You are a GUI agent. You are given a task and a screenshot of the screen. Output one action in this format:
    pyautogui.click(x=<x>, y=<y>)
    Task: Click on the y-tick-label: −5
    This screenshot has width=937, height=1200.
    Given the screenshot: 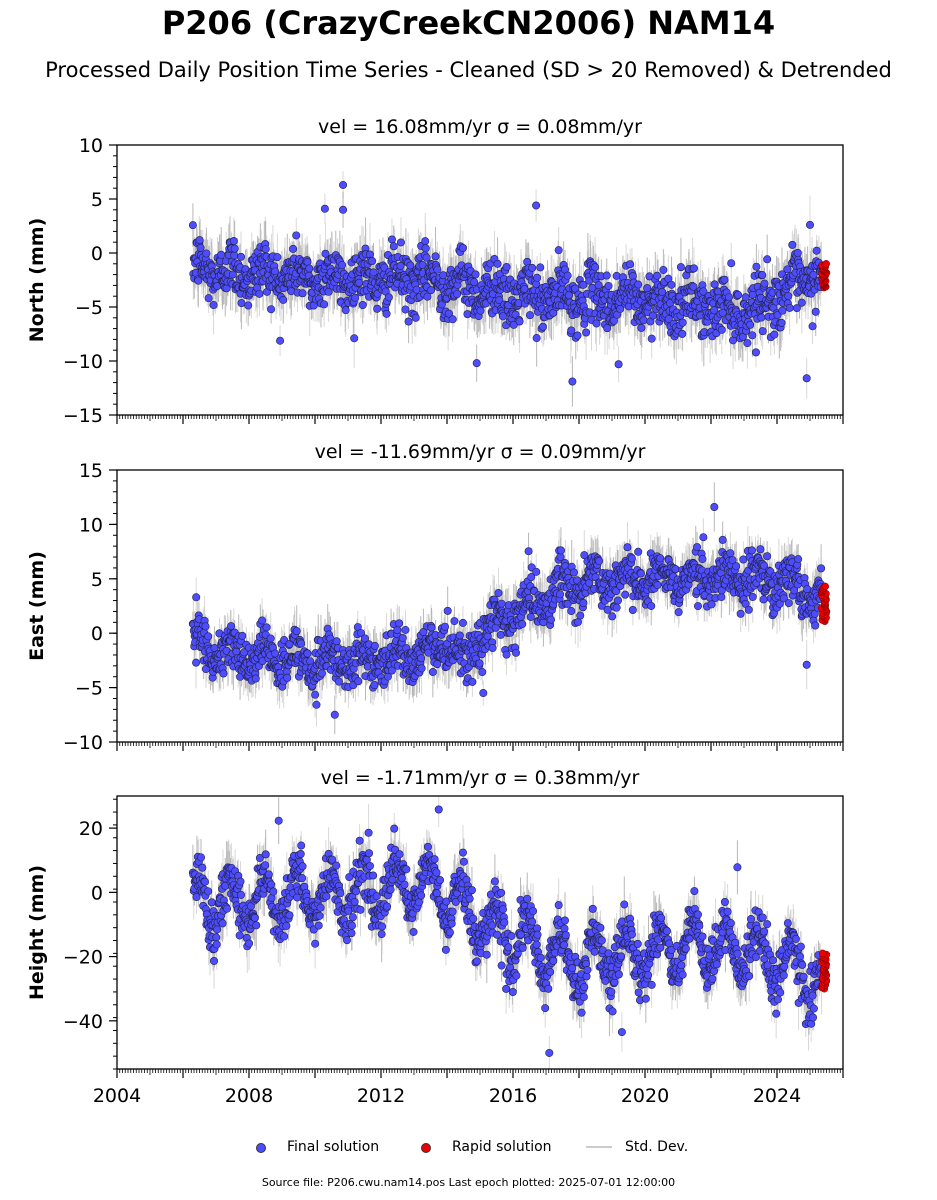 What is the action you would take?
    pyautogui.click(x=89, y=308)
    